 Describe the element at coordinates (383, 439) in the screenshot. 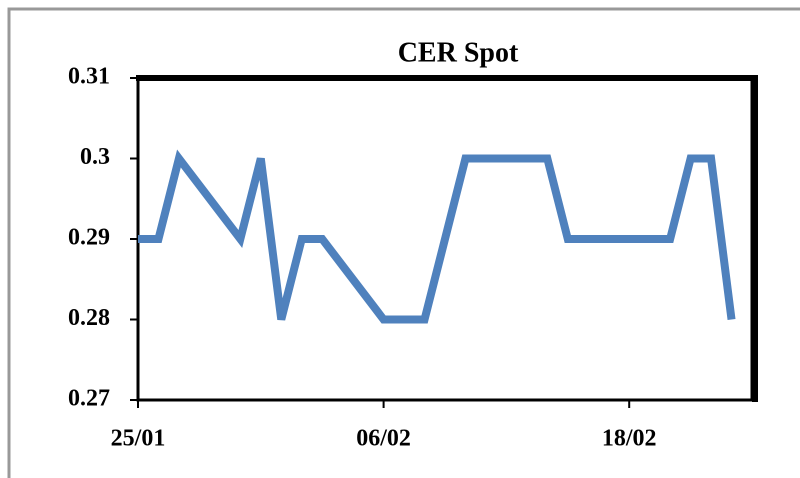

I see `x-tick-label: 06/02` at that location.